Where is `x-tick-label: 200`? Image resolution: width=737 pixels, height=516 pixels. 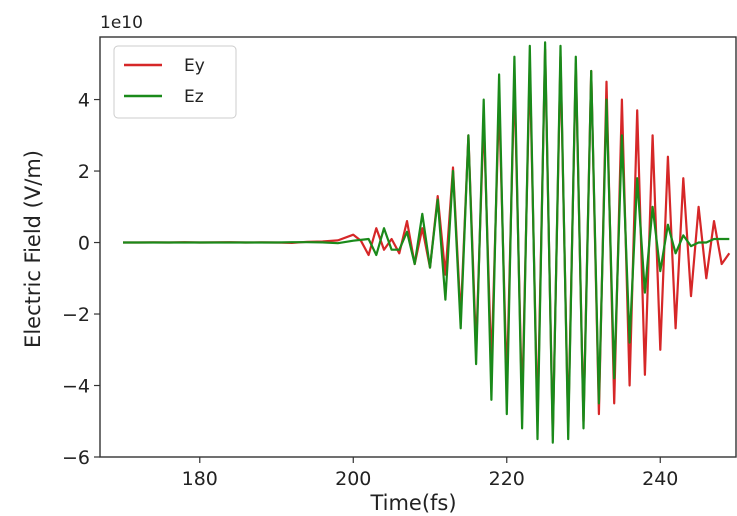
x-tick-label: 200 is located at coordinates (353, 479).